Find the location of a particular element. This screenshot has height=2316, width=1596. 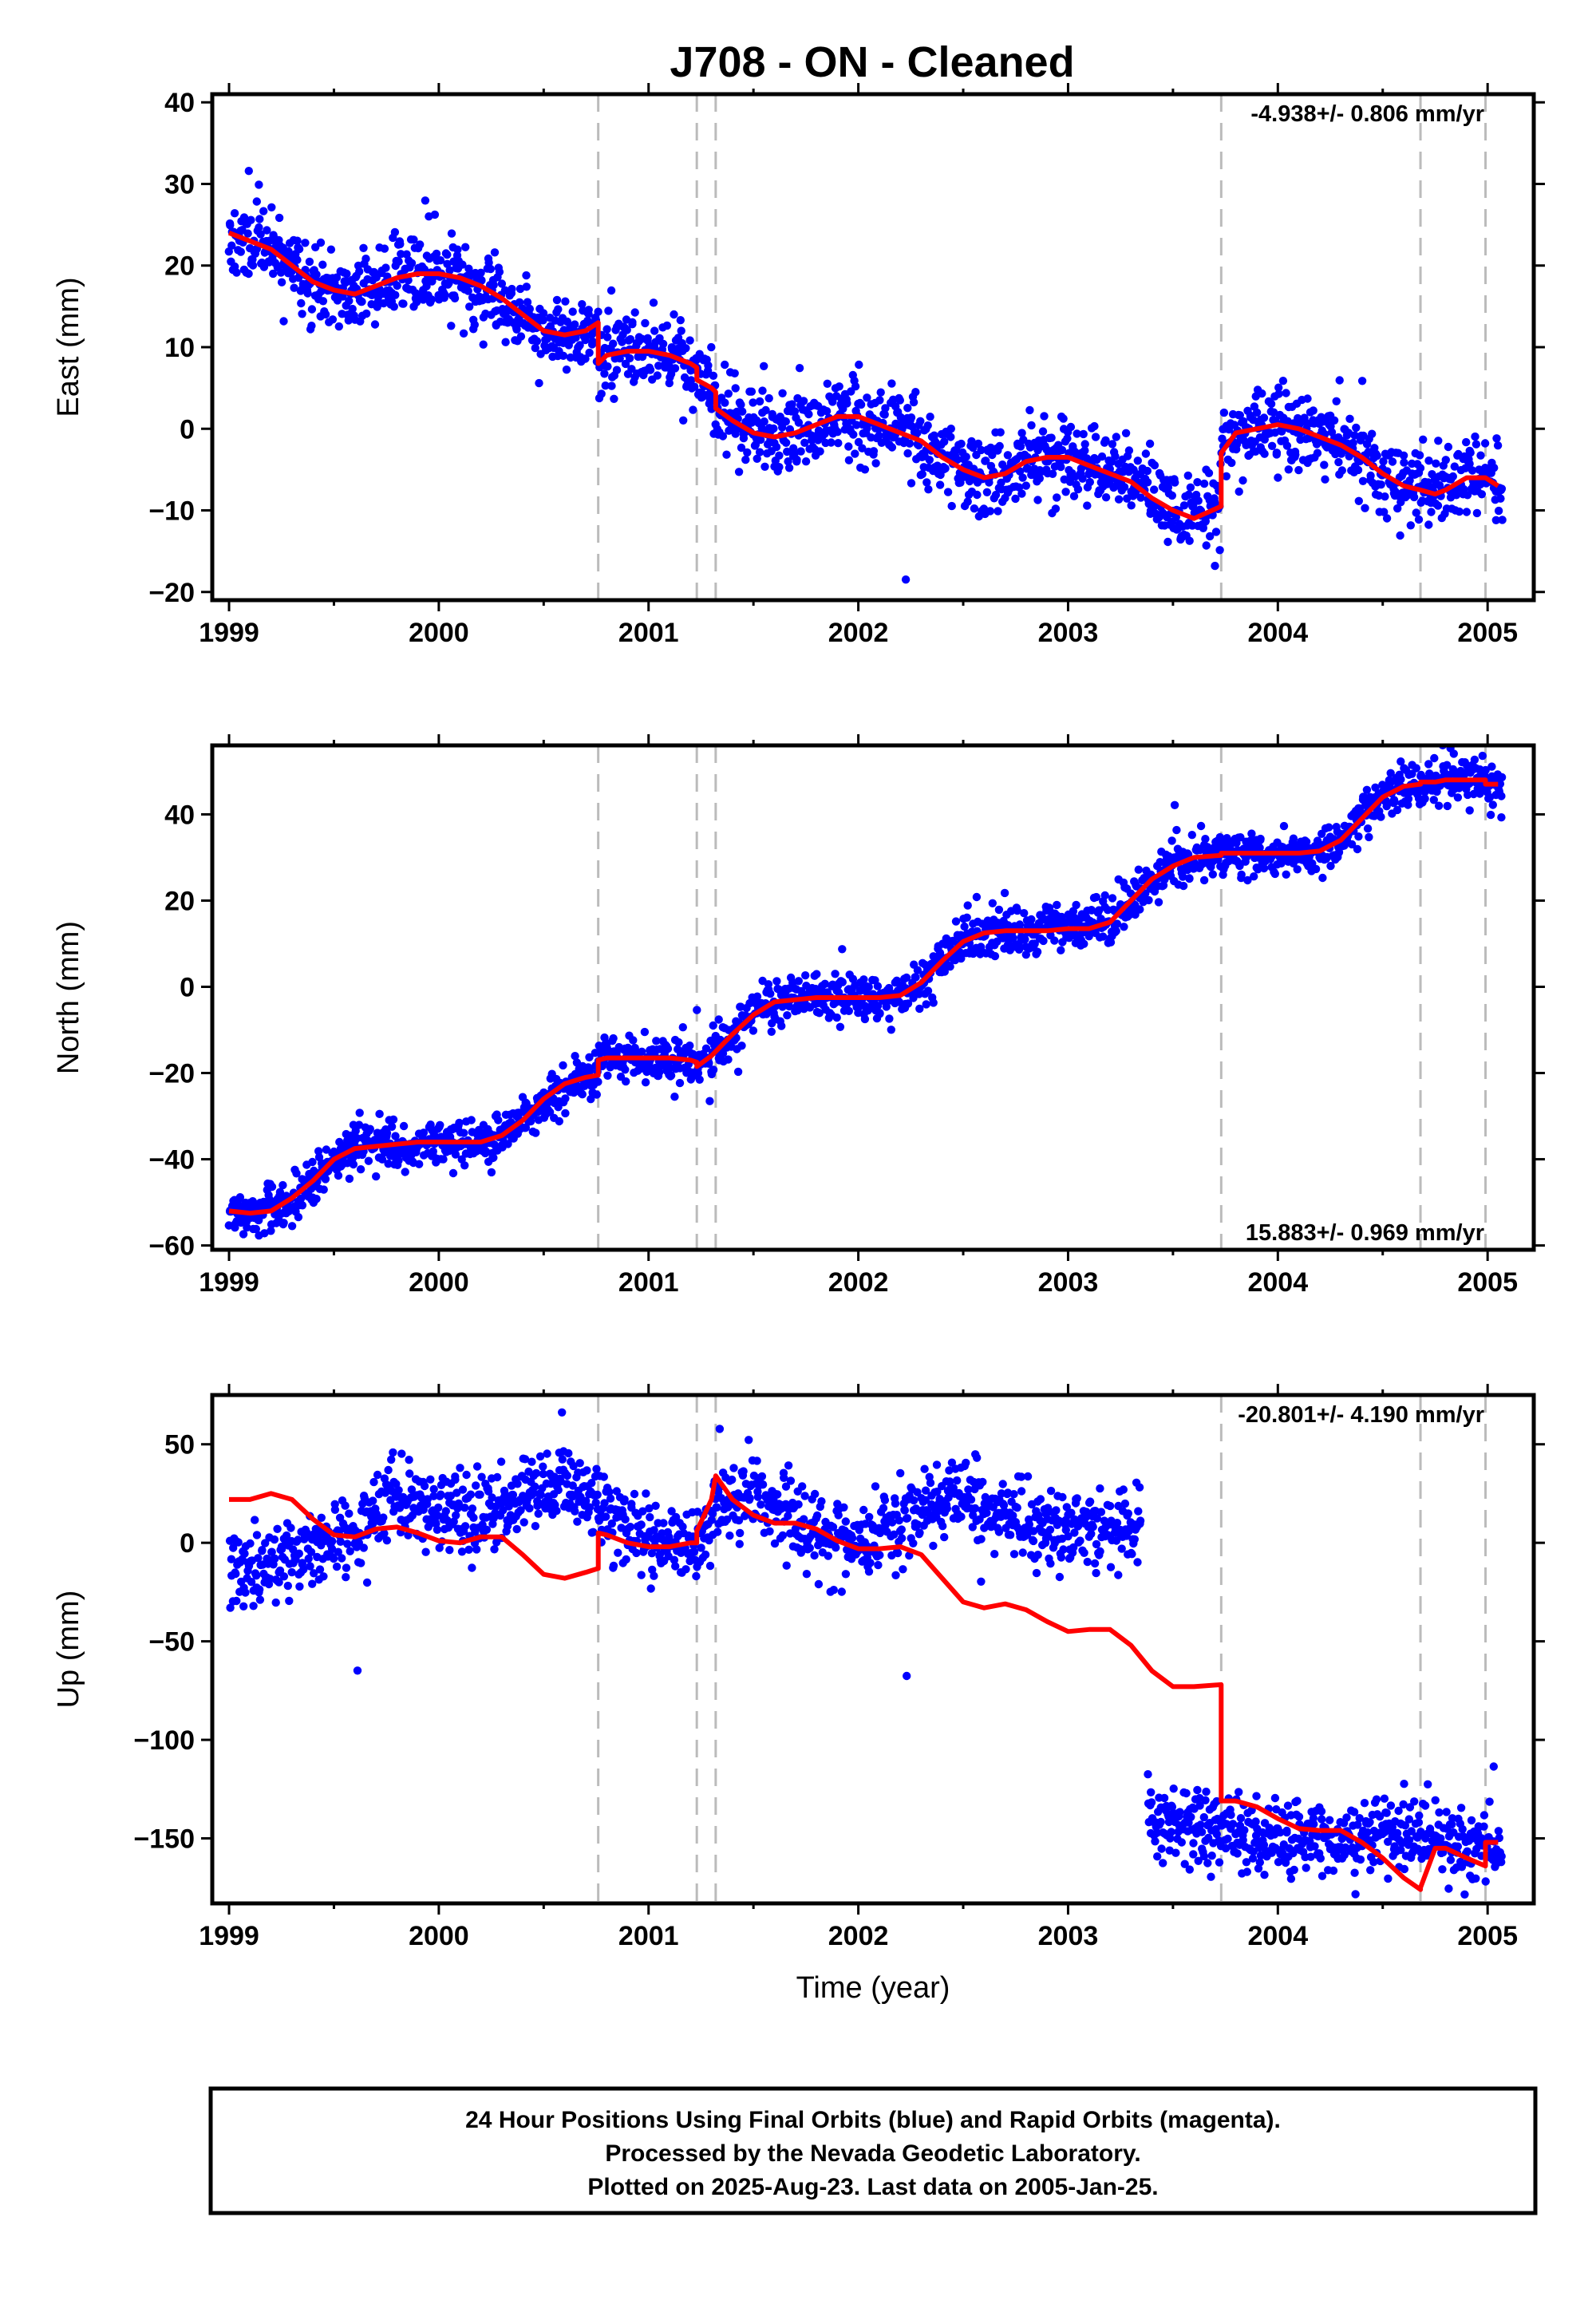

model-line is located at coordinates (863, 376).